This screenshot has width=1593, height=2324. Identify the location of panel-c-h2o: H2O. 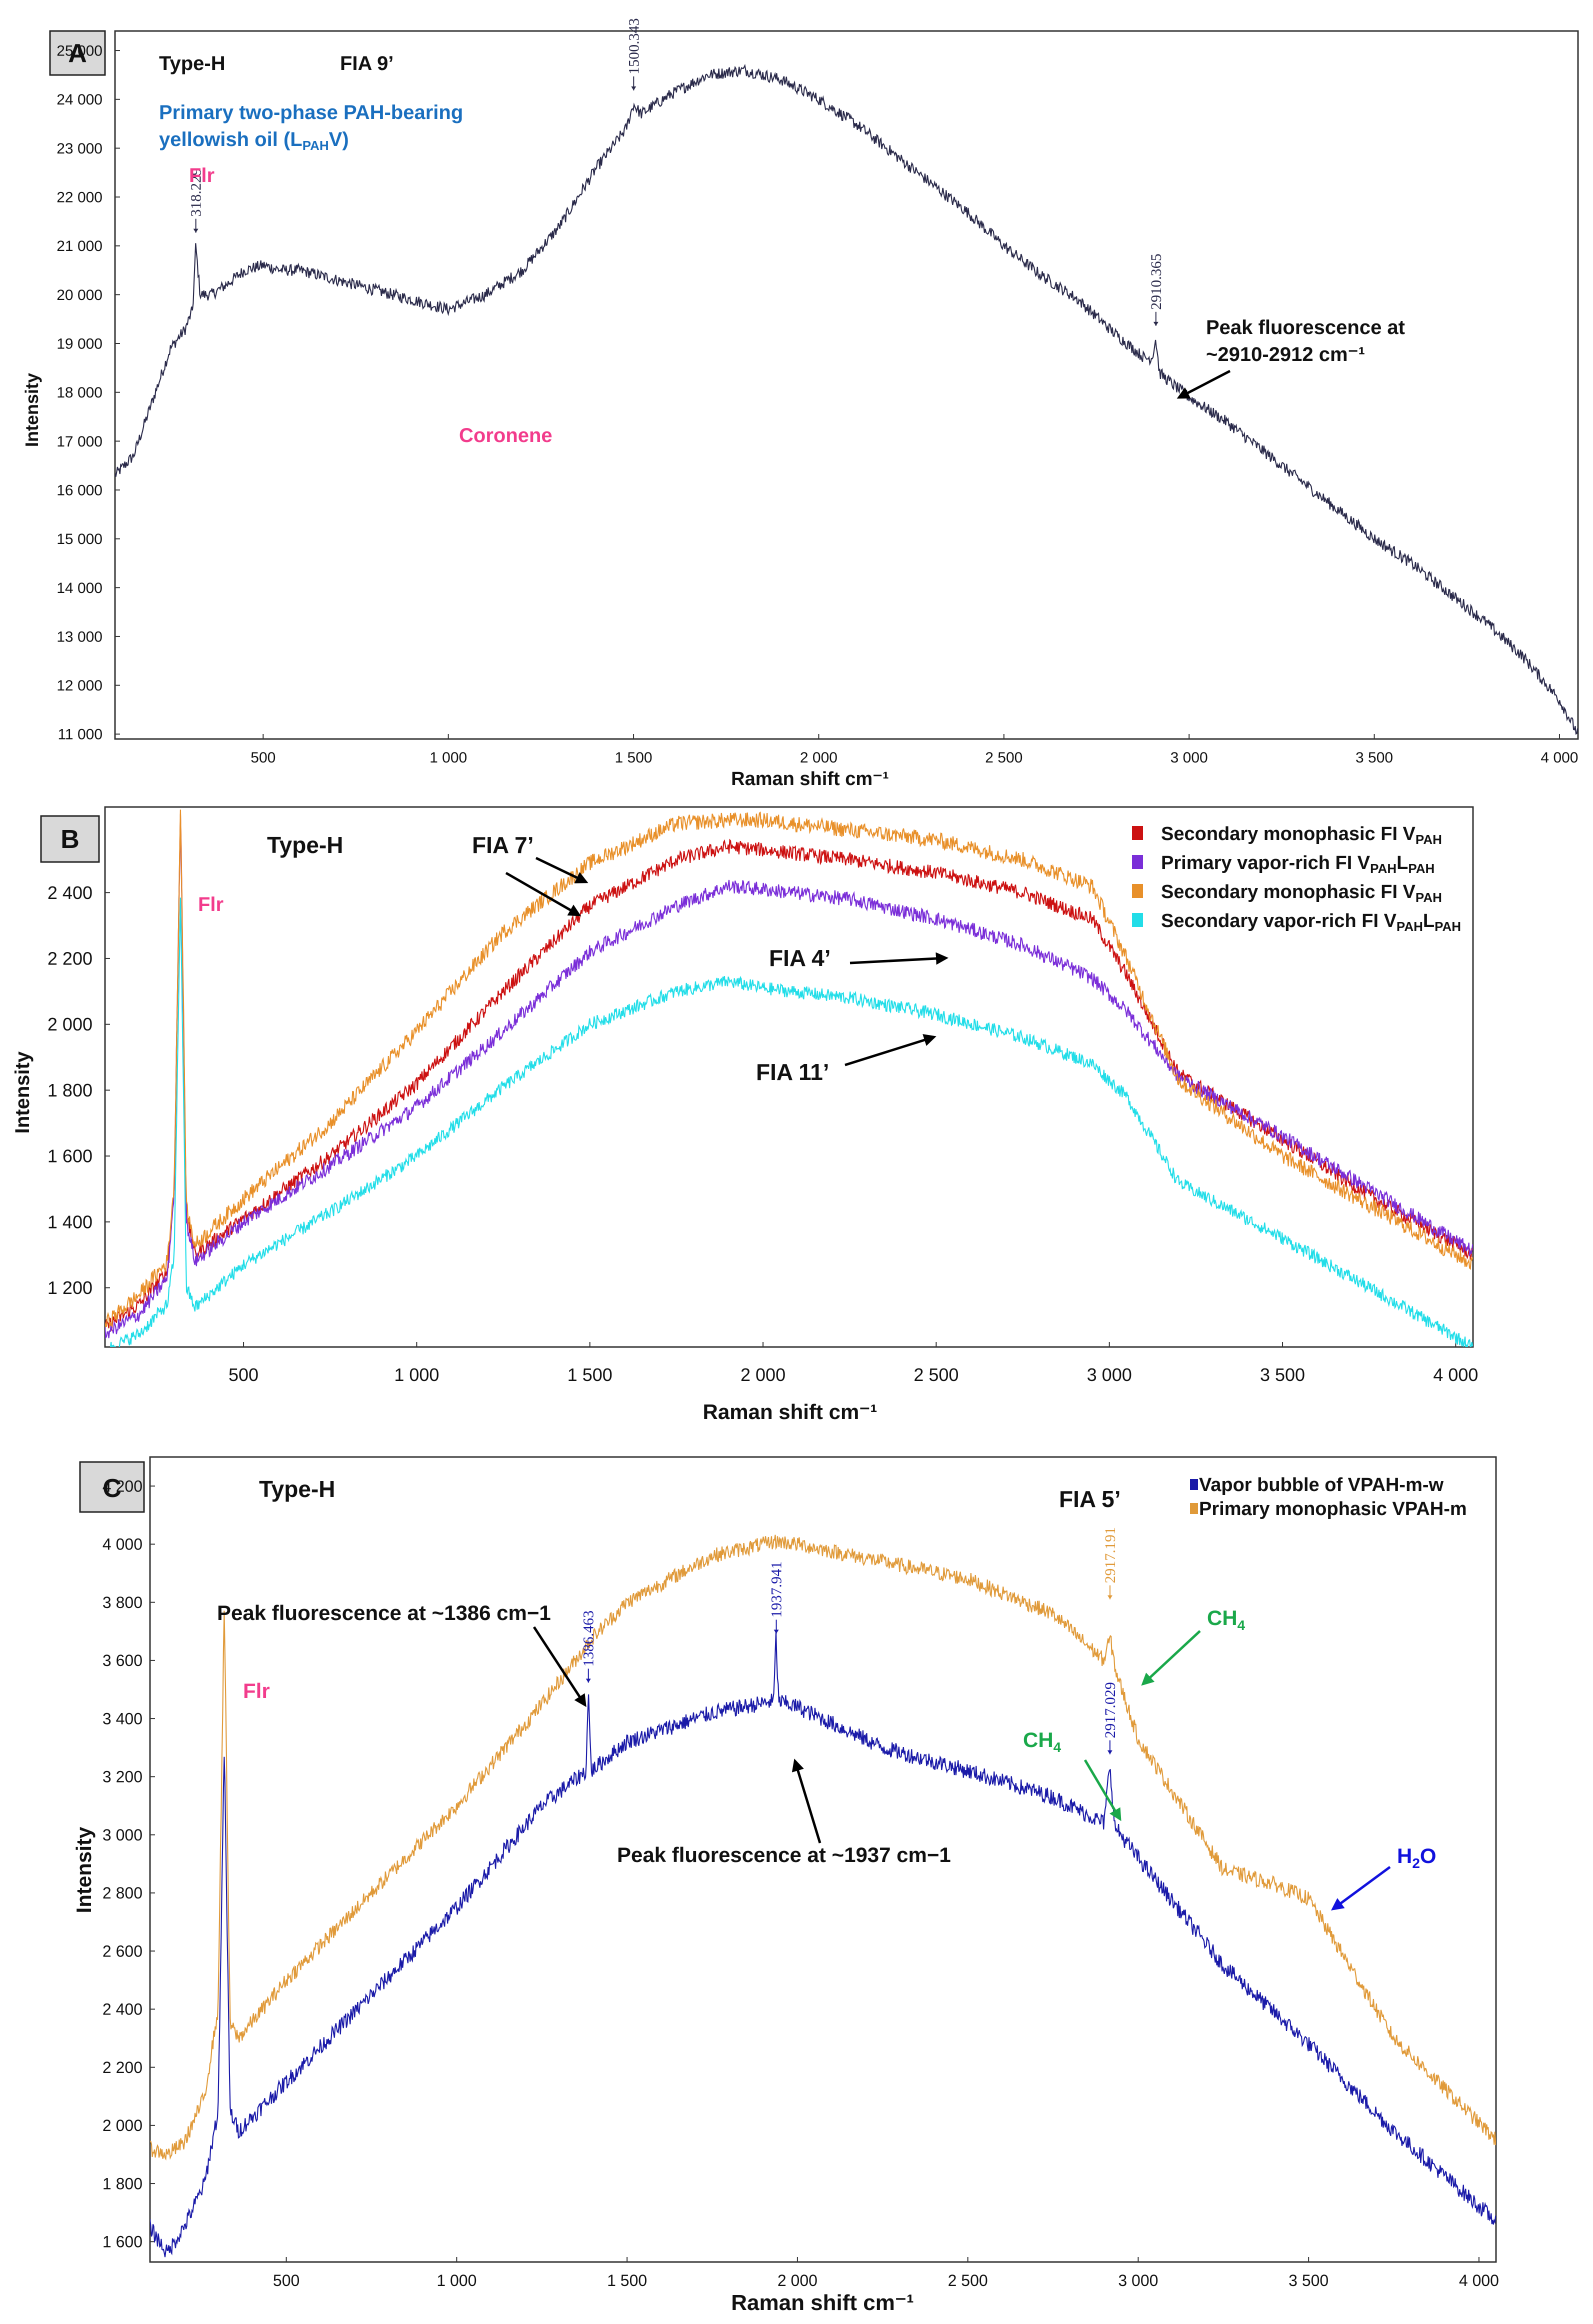
(1416, 1857).